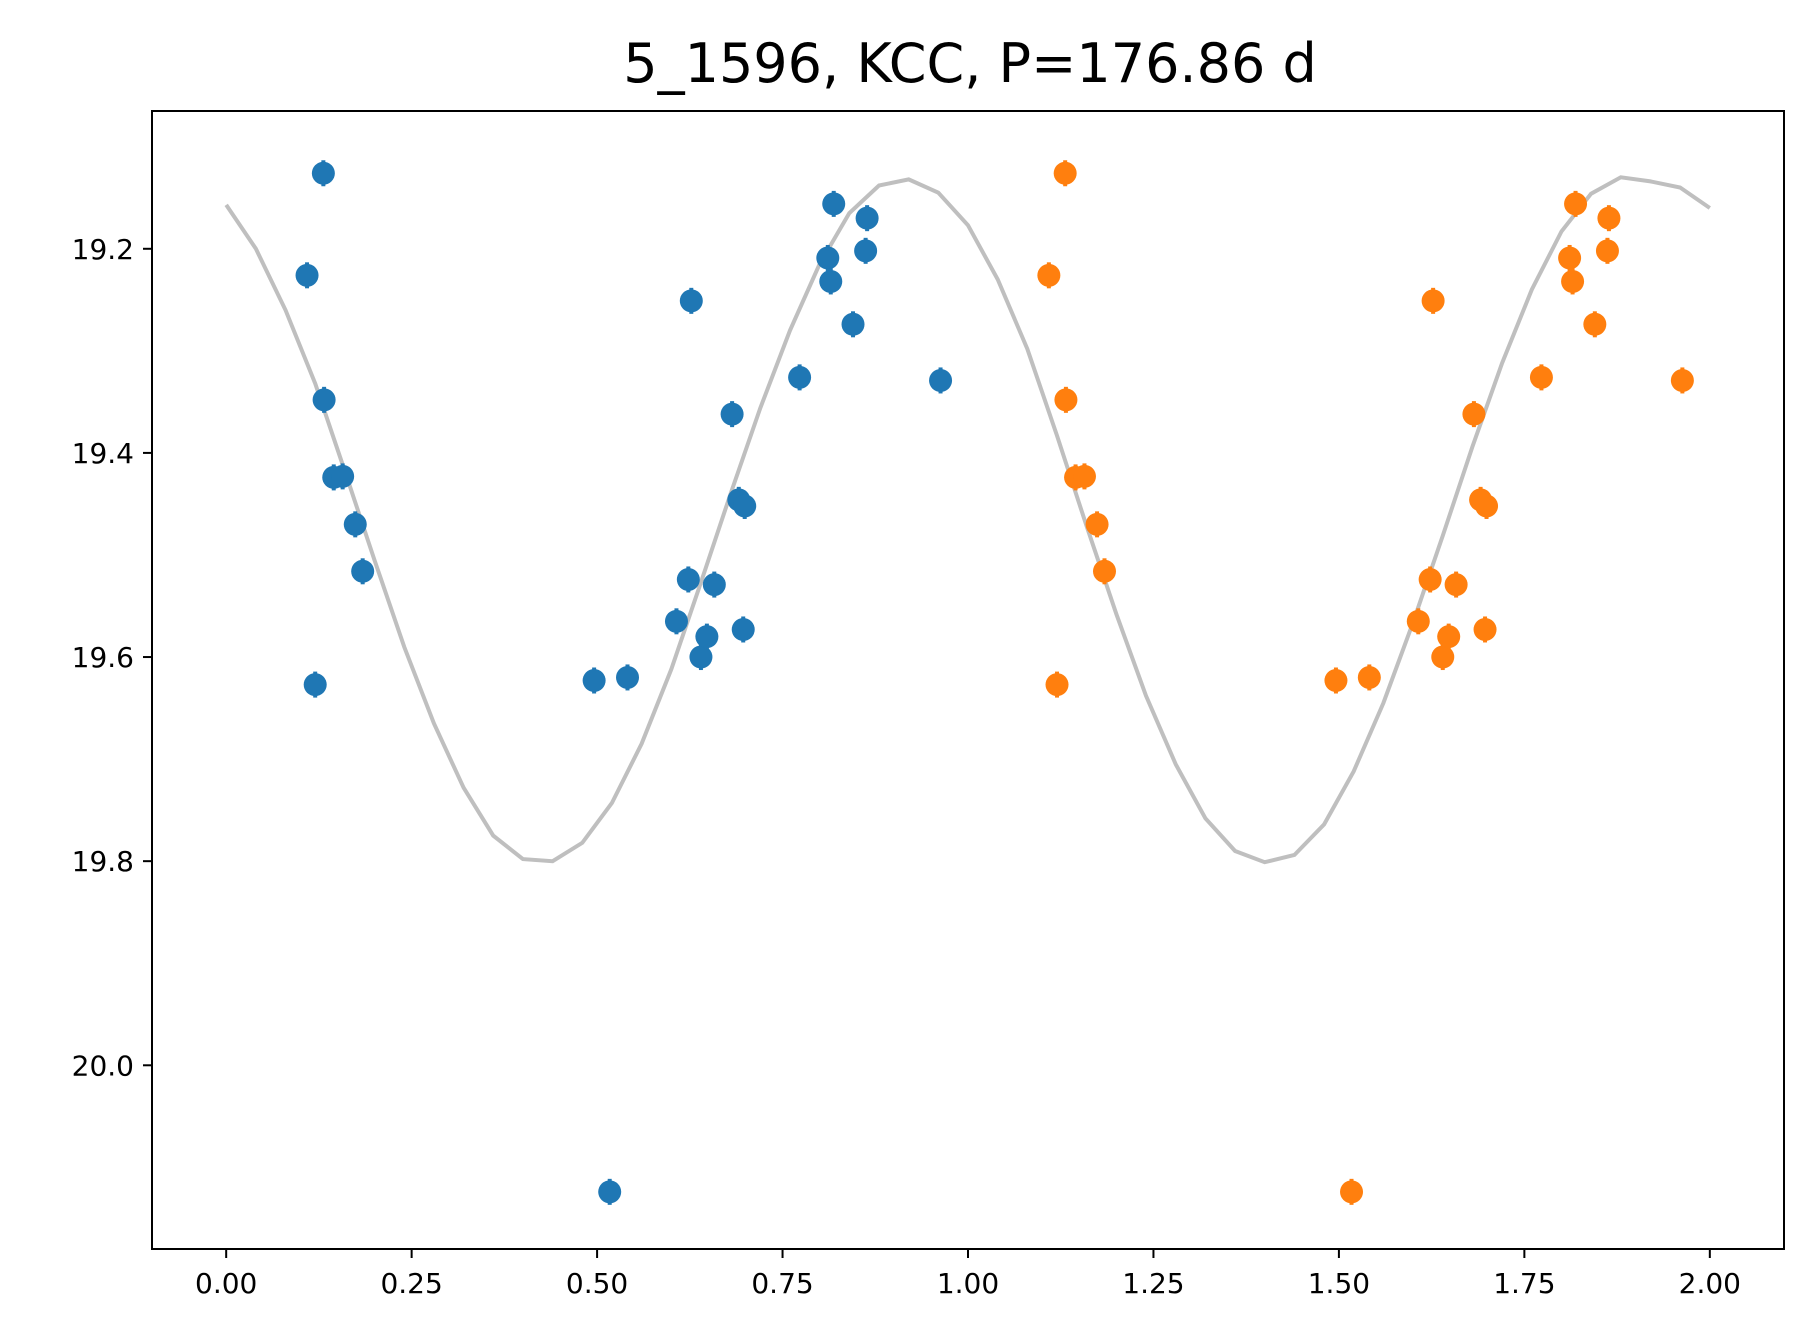 The height and width of the screenshot is (1343, 1809). What do you see at coordinates (1524, 1283) in the screenshot?
I see `x-tick-label: 1.75` at bounding box center [1524, 1283].